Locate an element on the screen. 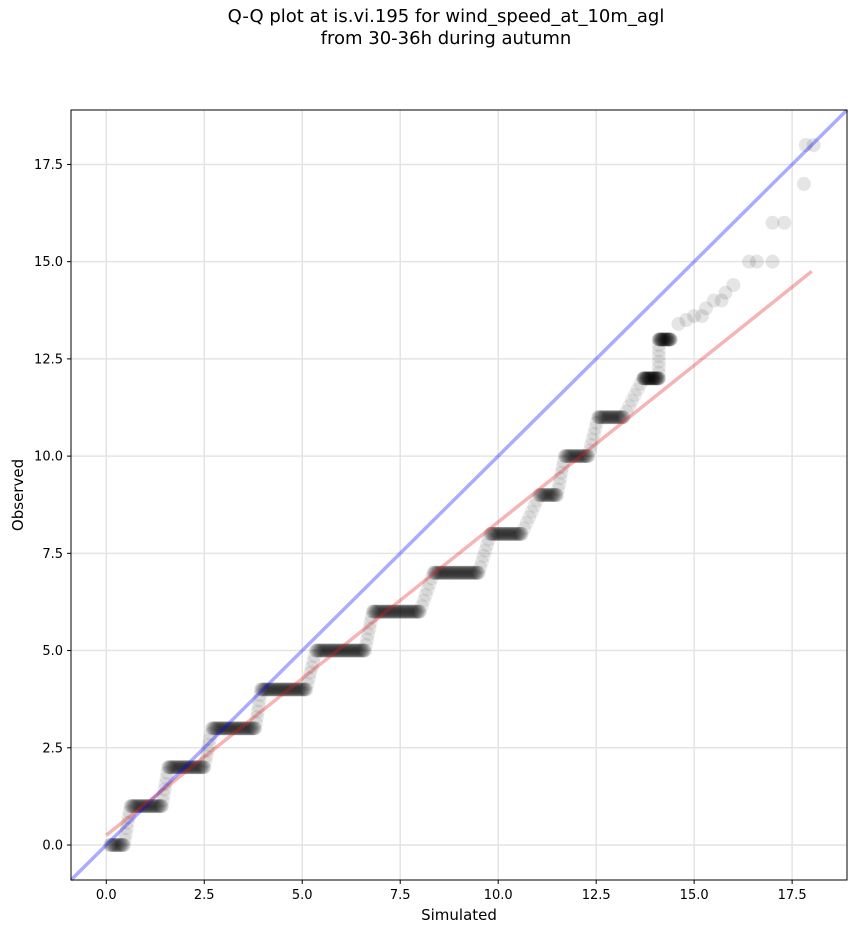  x-tick-label: 2.5 is located at coordinates (204, 895).